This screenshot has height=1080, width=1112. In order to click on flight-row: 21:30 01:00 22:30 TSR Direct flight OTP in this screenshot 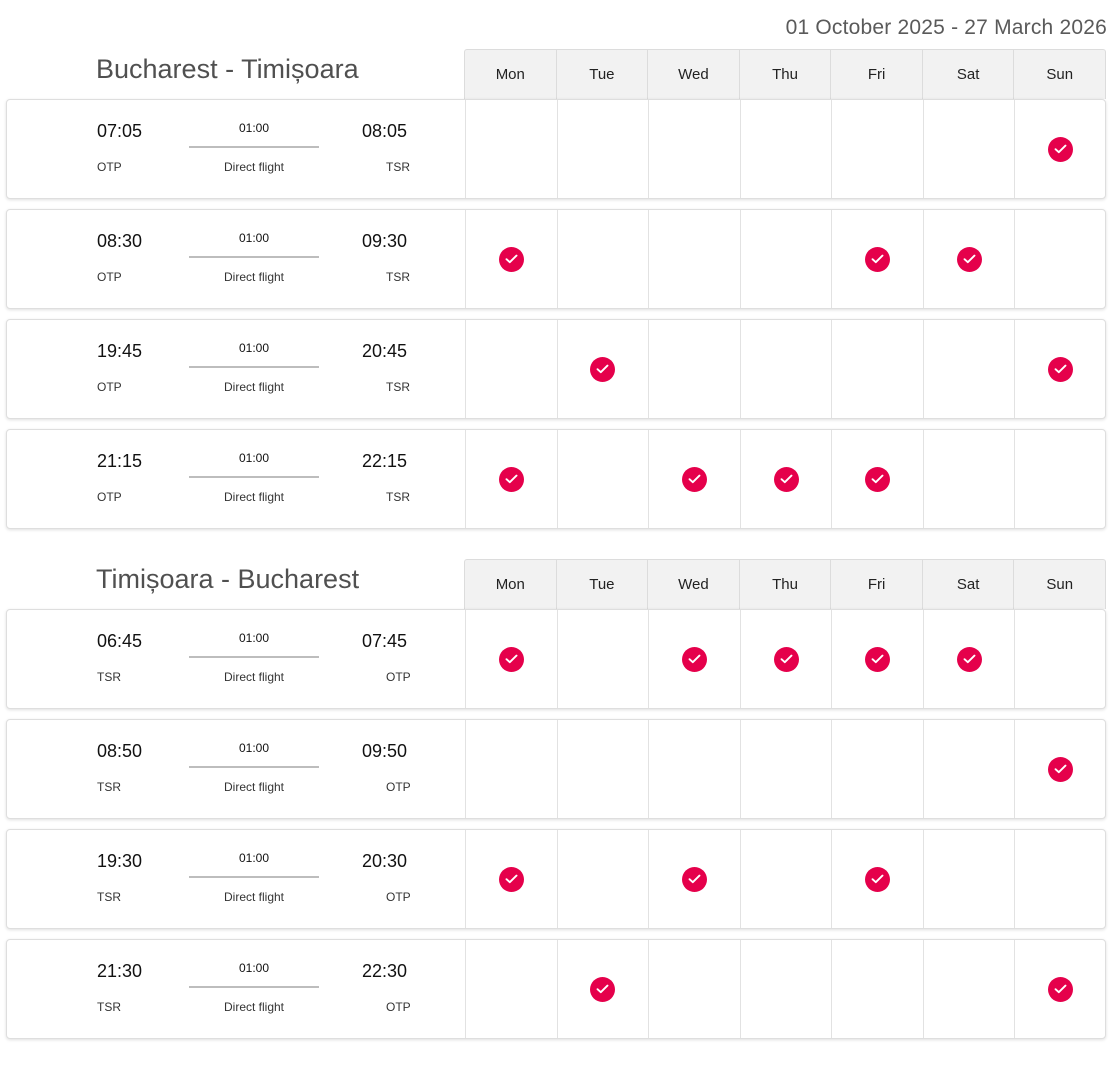, I will do `click(556, 989)`.